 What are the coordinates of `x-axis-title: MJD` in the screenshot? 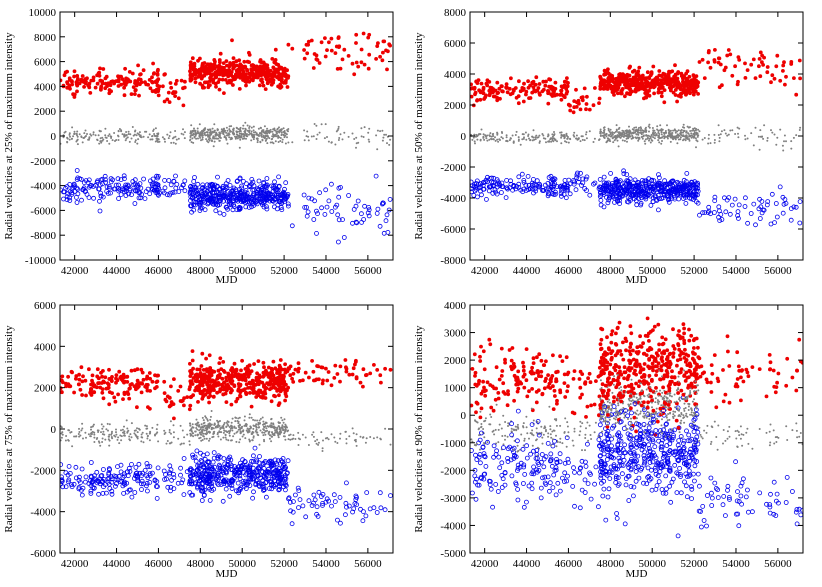 It's located at (636, 280).